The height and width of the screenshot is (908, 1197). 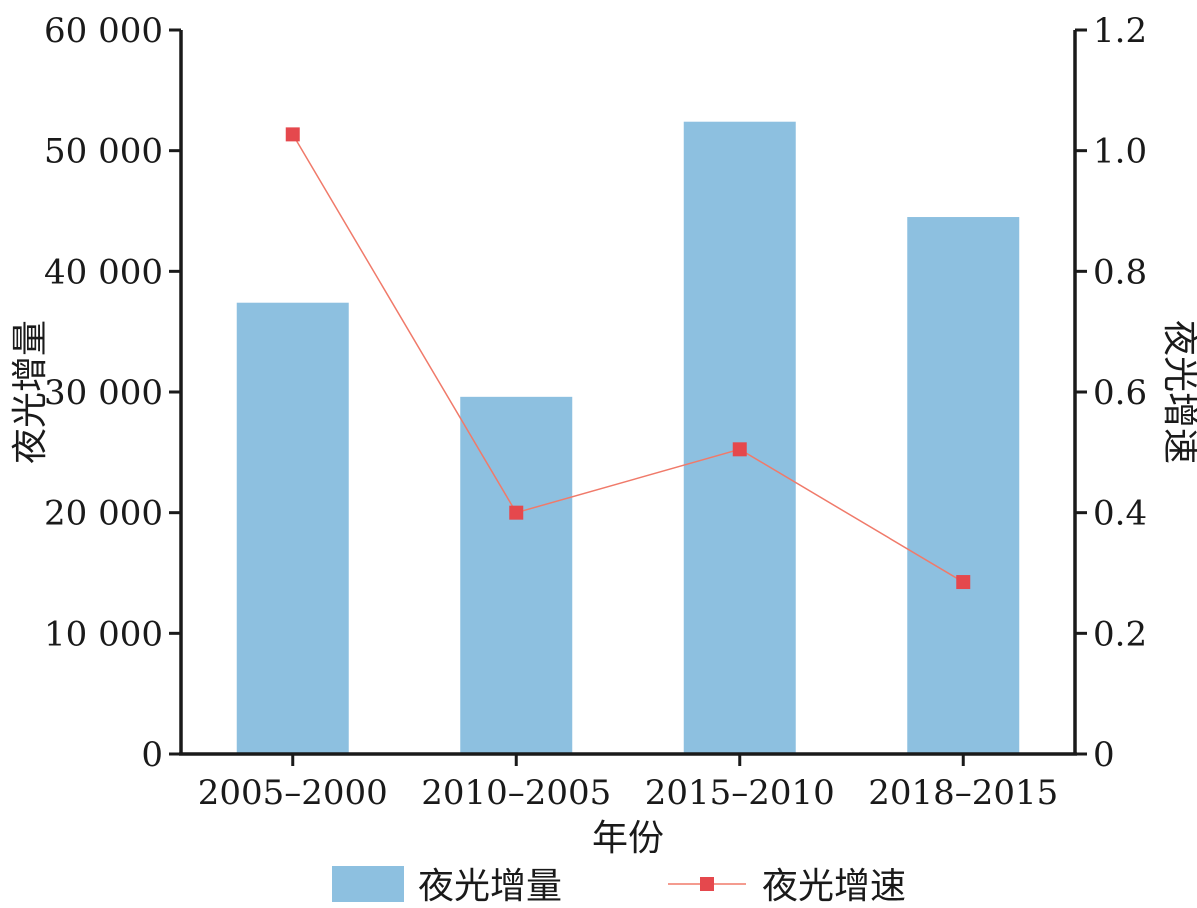 What do you see at coordinates (963, 793) in the screenshot?
I see `x-tick-label: 2018–2015` at bounding box center [963, 793].